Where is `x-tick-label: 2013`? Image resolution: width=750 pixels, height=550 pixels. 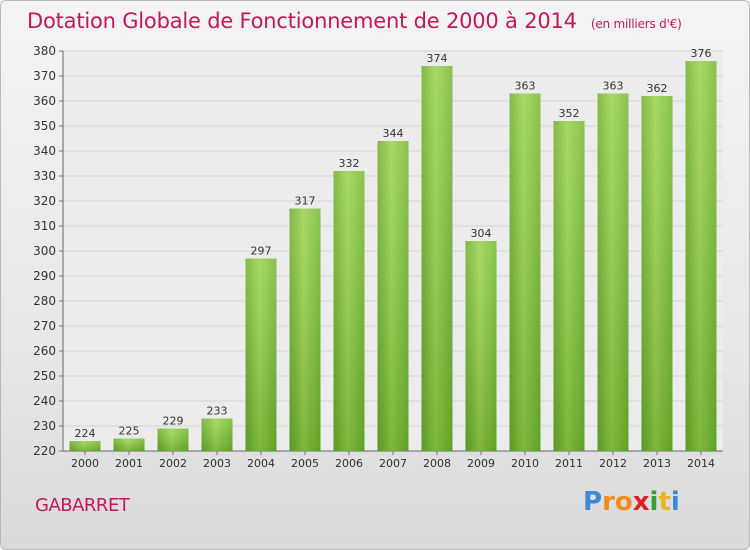
x-tick-label: 2013 is located at coordinates (657, 463).